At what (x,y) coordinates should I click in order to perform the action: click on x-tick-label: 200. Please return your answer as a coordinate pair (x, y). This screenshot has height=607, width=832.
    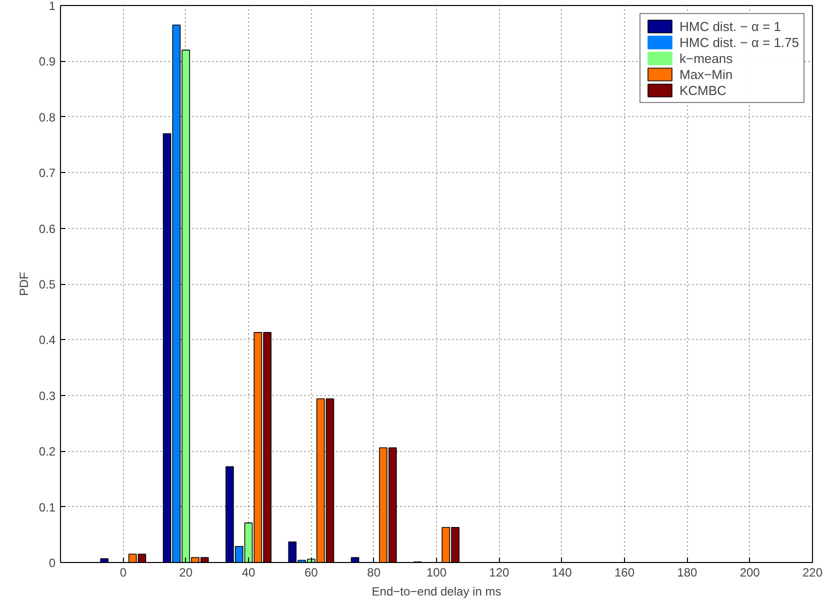
    Looking at the image, I should click on (750, 573).